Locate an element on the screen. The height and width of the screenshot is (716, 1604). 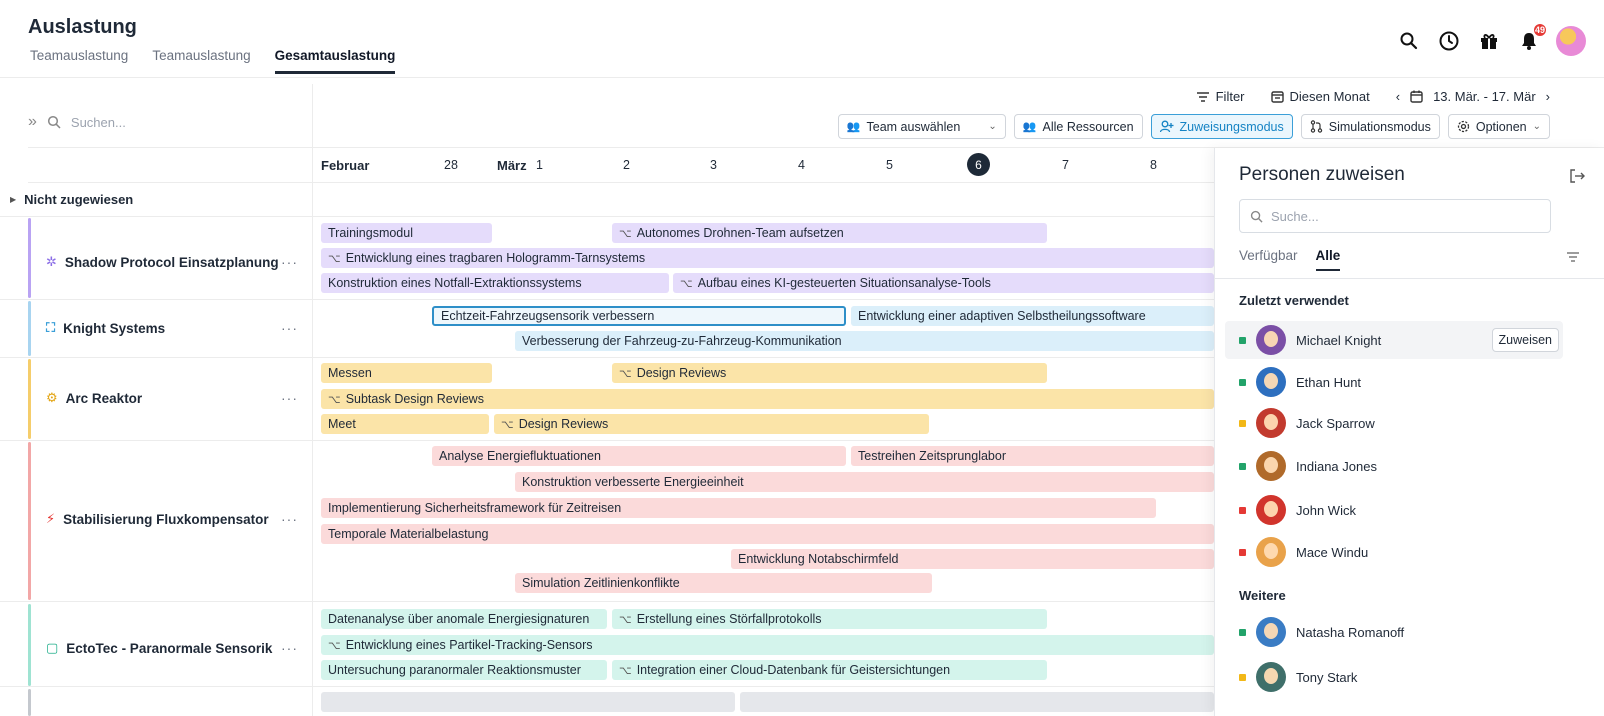
task-bar: Analyse Energiefluktuationen is located at coordinates (639, 456).